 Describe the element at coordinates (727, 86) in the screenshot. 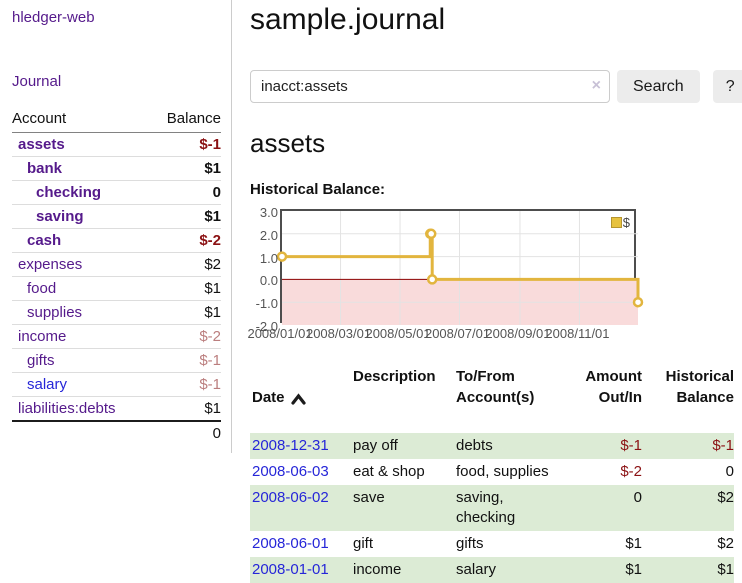

I see `help-button: ?` at that location.